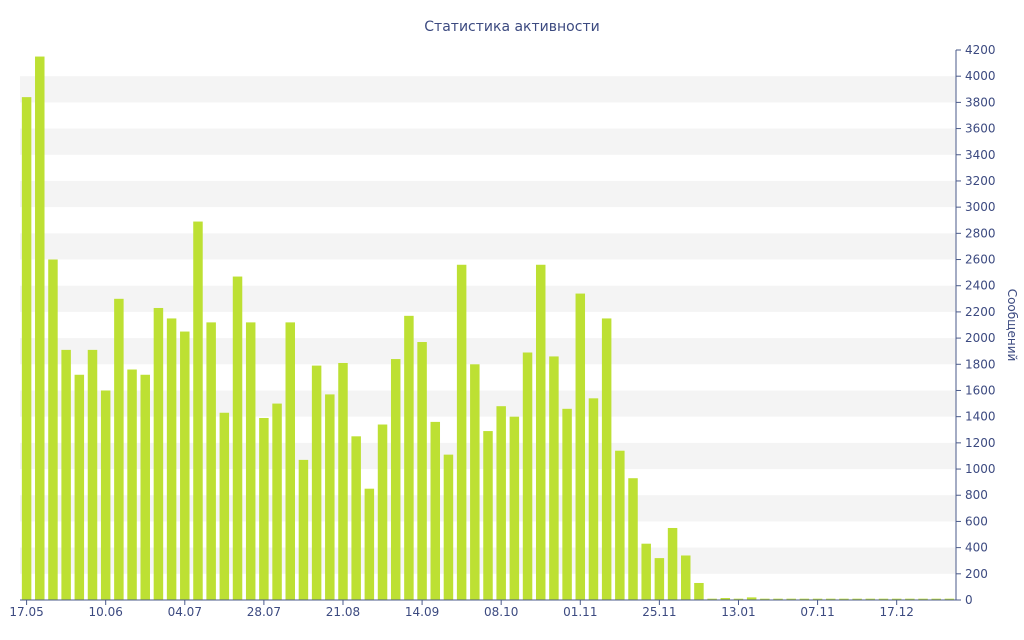 This screenshot has height=640, width=1024. I want to click on x-tick-label: 10.06, so click(106, 612).